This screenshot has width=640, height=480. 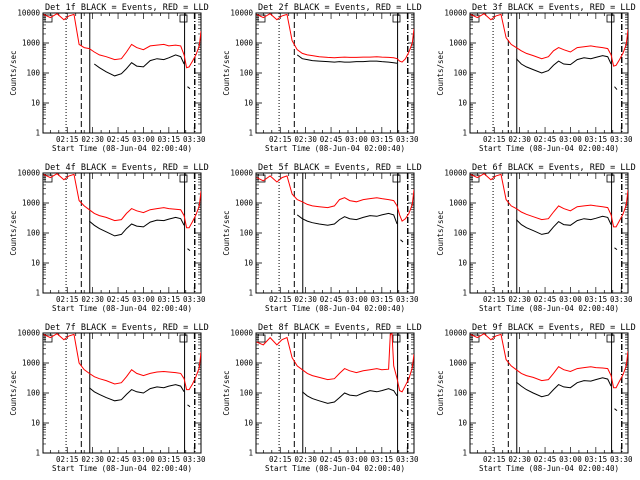 I want to click on panel-title: Det 3f BLACK = Events, RED = LLD, so click(x=554, y=8).